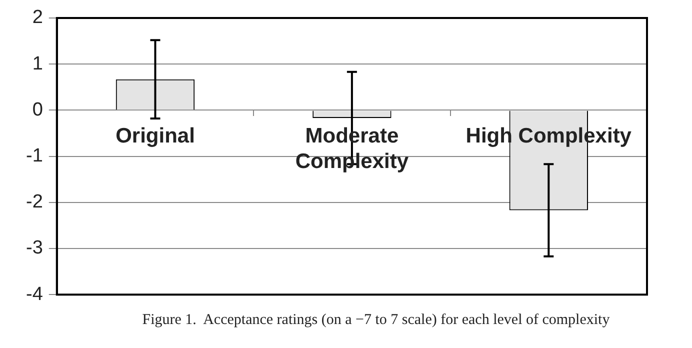 The image size is (692, 348). What do you see at coordinates (155, 136) in the screenshot?
I see `x-tick-label: Original` at bounding box center [155, 136].